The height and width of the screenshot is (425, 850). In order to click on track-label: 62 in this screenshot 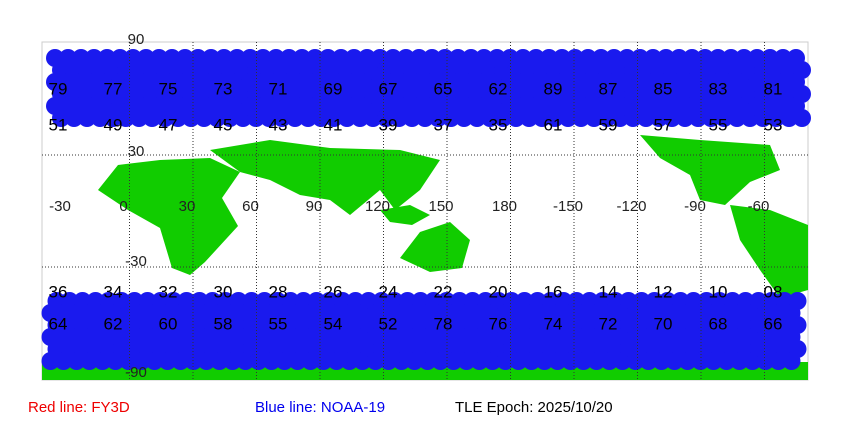, I will do `click(498, 88)`.